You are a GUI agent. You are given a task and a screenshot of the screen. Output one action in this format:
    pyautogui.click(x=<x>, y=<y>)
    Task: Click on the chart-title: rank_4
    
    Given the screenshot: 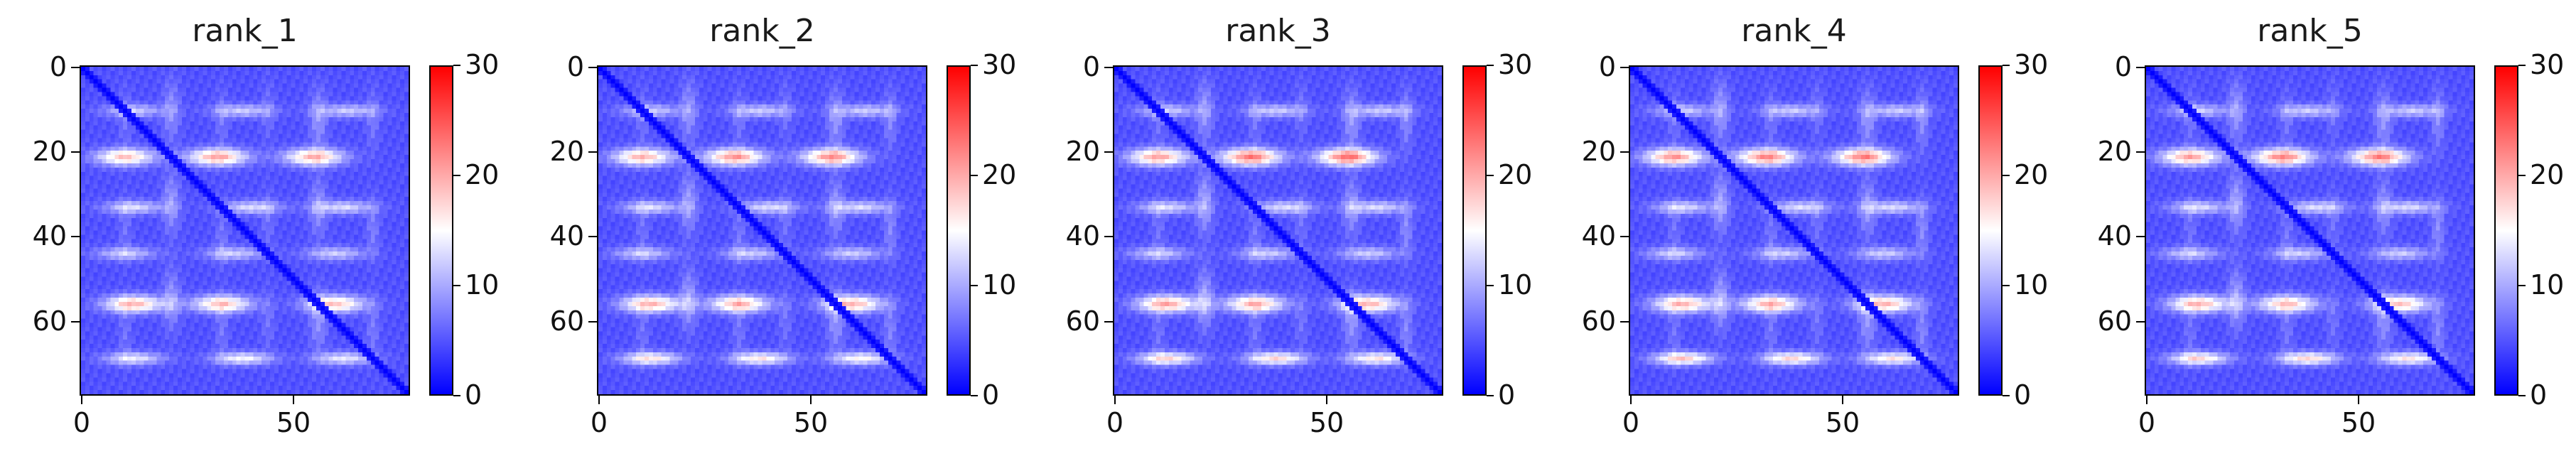 What is the action you would take?
    pyautogui.click(x=1794, y=31)
    